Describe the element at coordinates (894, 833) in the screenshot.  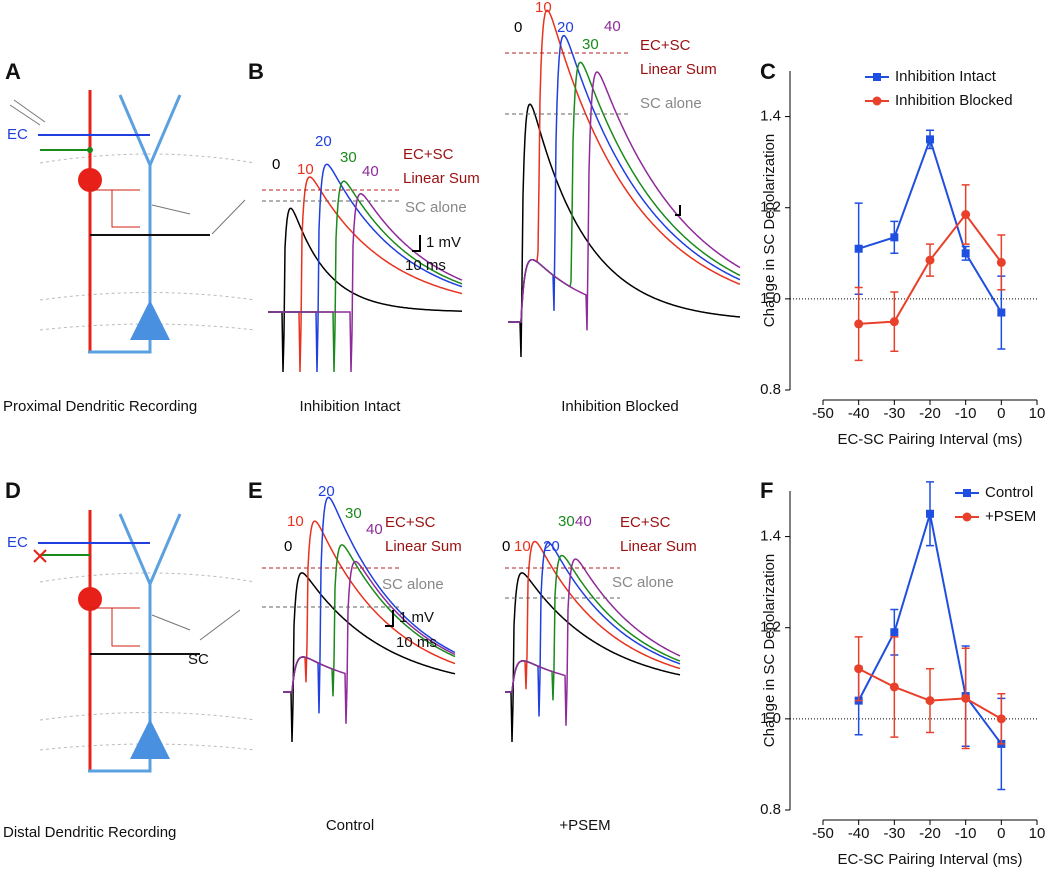
I see `x-tick-label: -30` at that location.